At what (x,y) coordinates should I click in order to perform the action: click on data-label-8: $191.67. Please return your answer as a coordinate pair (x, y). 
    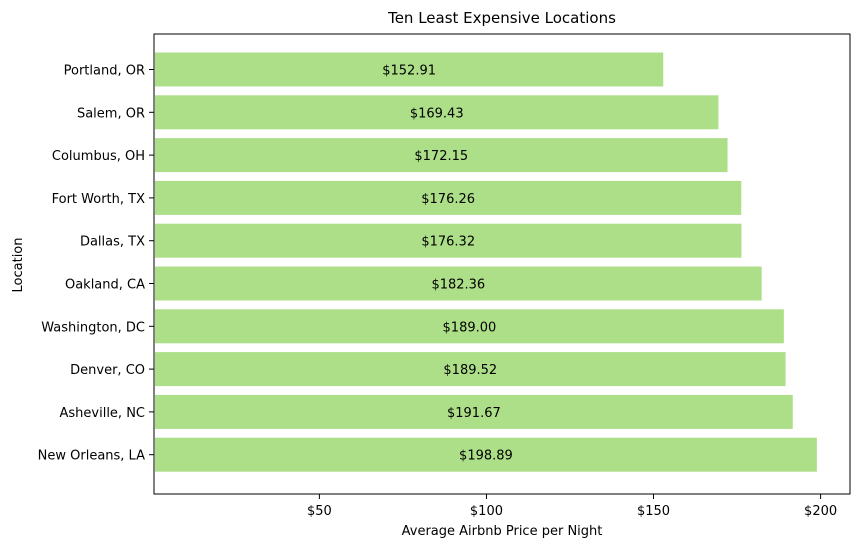
    Looking at the image, I should click on (474, 413).